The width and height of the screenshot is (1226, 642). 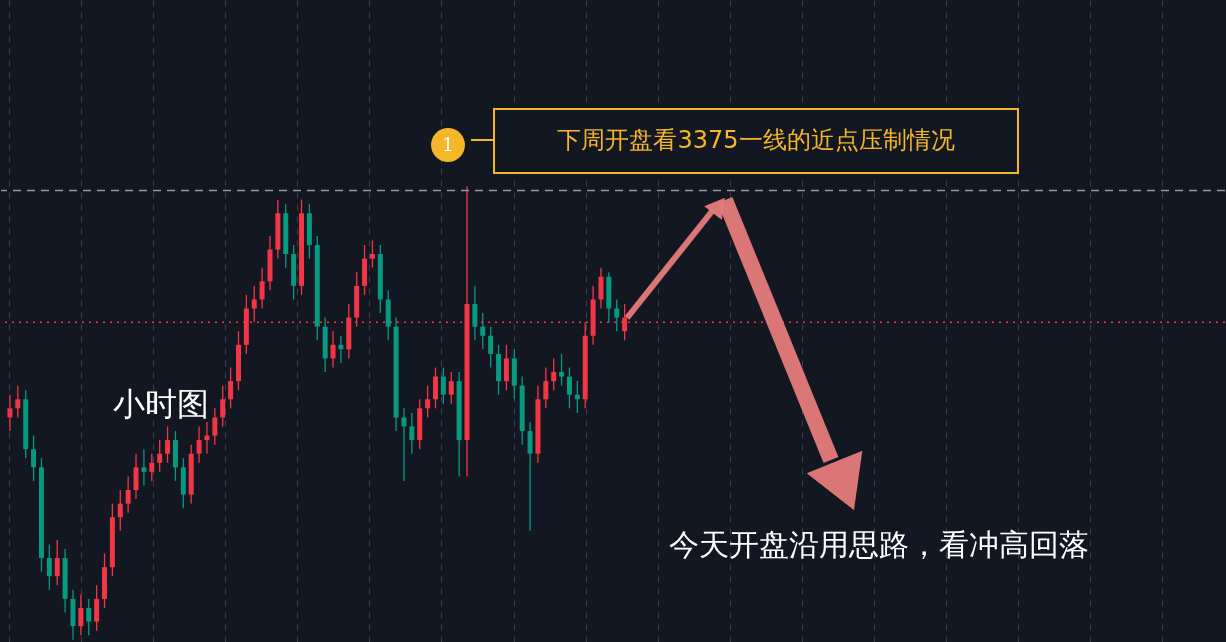 What do you see at coordinates (879, 544) in the screenshot?
I see `text: 今天开盘沿用思路，看冲高回落` at bounding box center [879, 544].